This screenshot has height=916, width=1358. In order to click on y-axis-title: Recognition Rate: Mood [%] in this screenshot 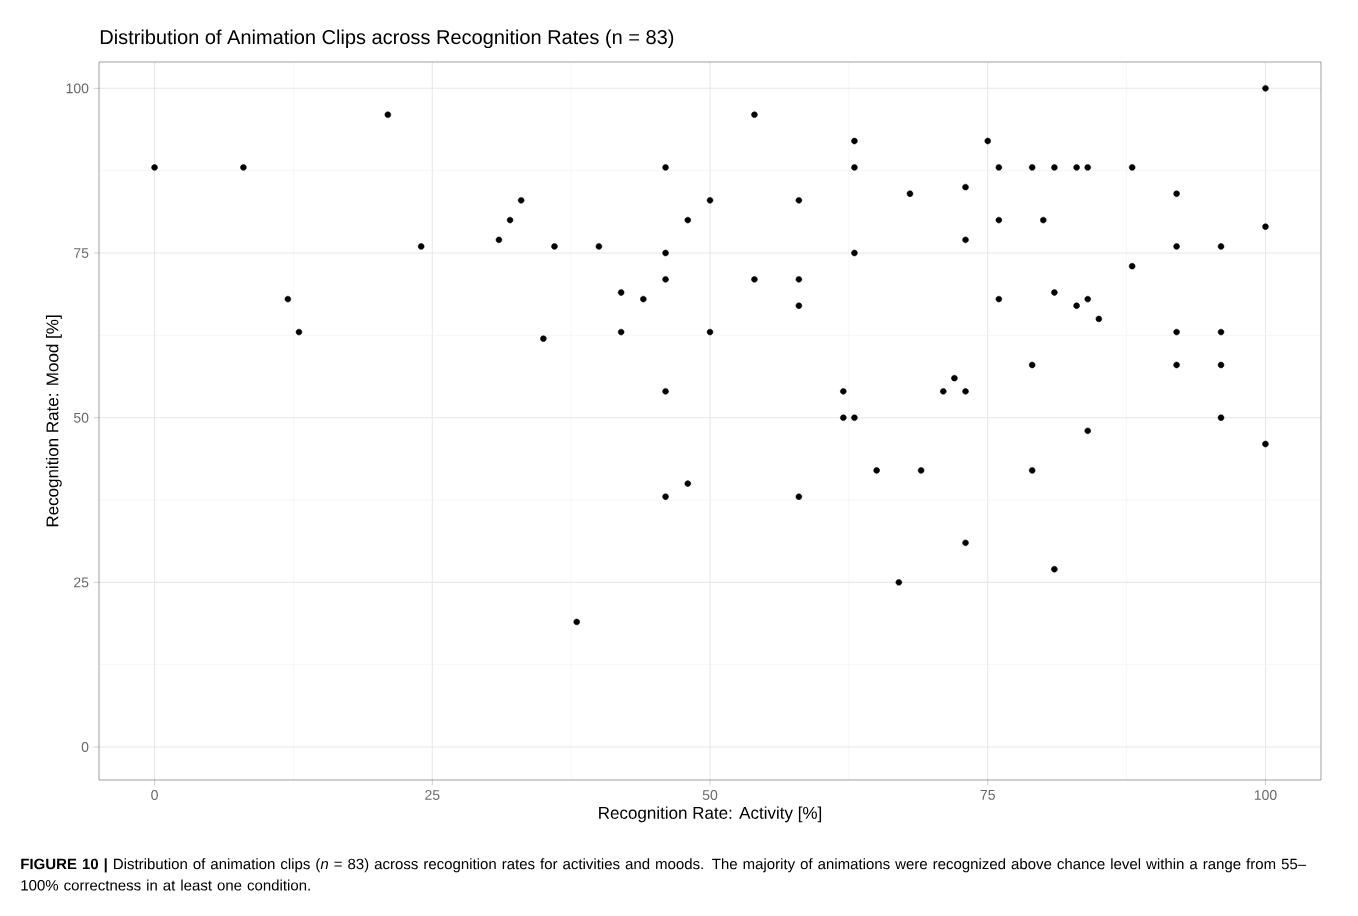, I will do `click(53, 421)`.